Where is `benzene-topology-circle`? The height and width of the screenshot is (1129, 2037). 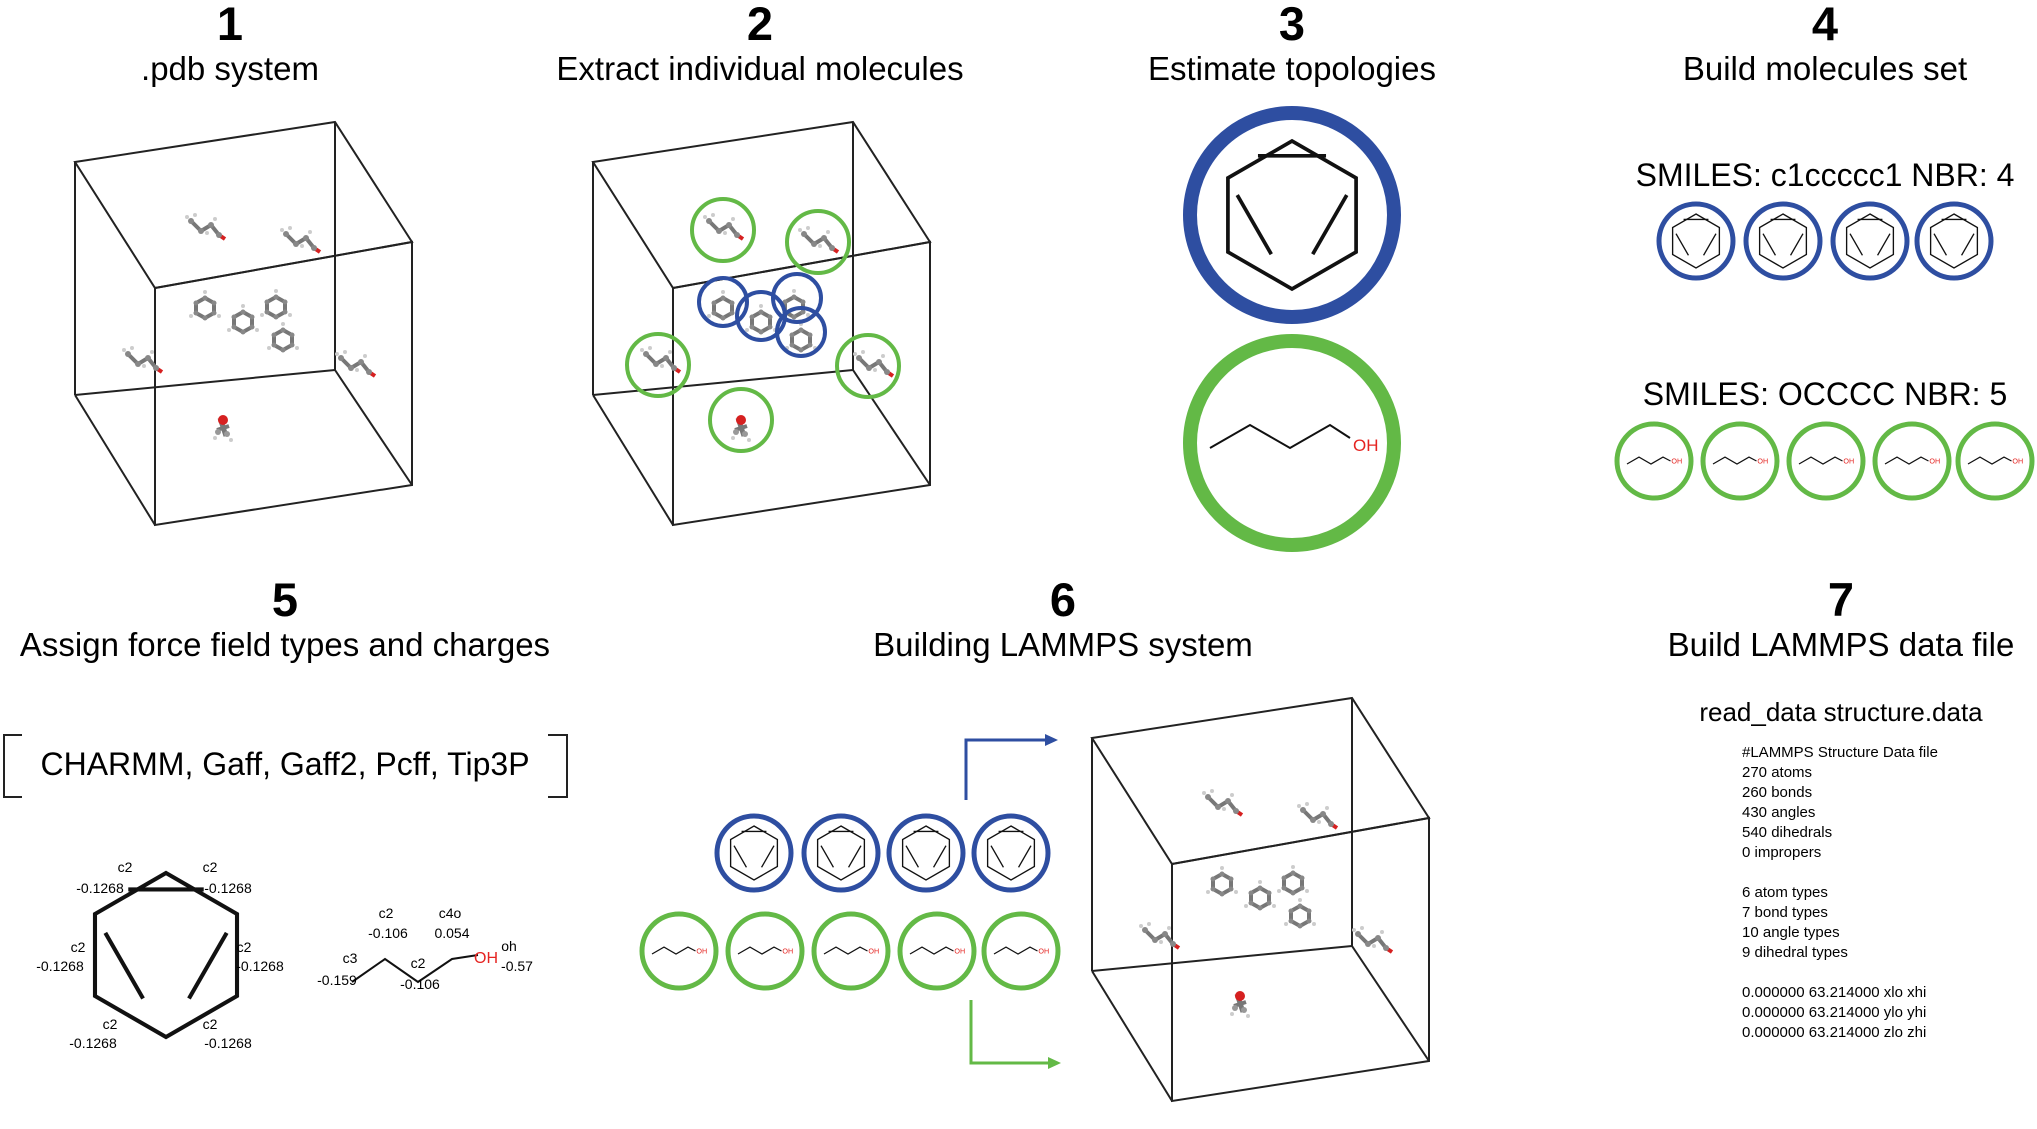
benzene-topology-circle is located at coordinates (1292, 215).